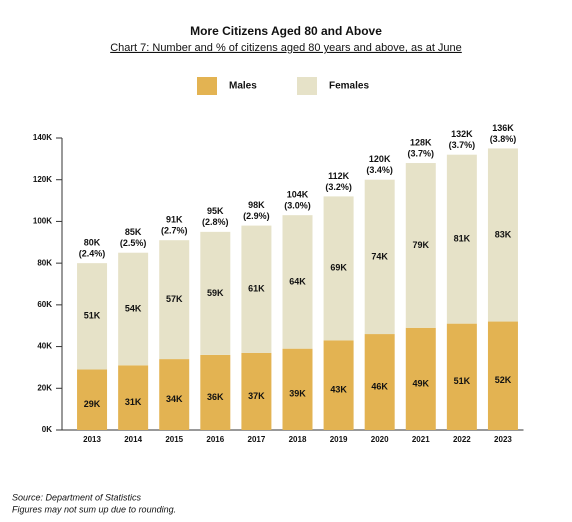  I want to click on total-label: 112K, so click(339, 176).